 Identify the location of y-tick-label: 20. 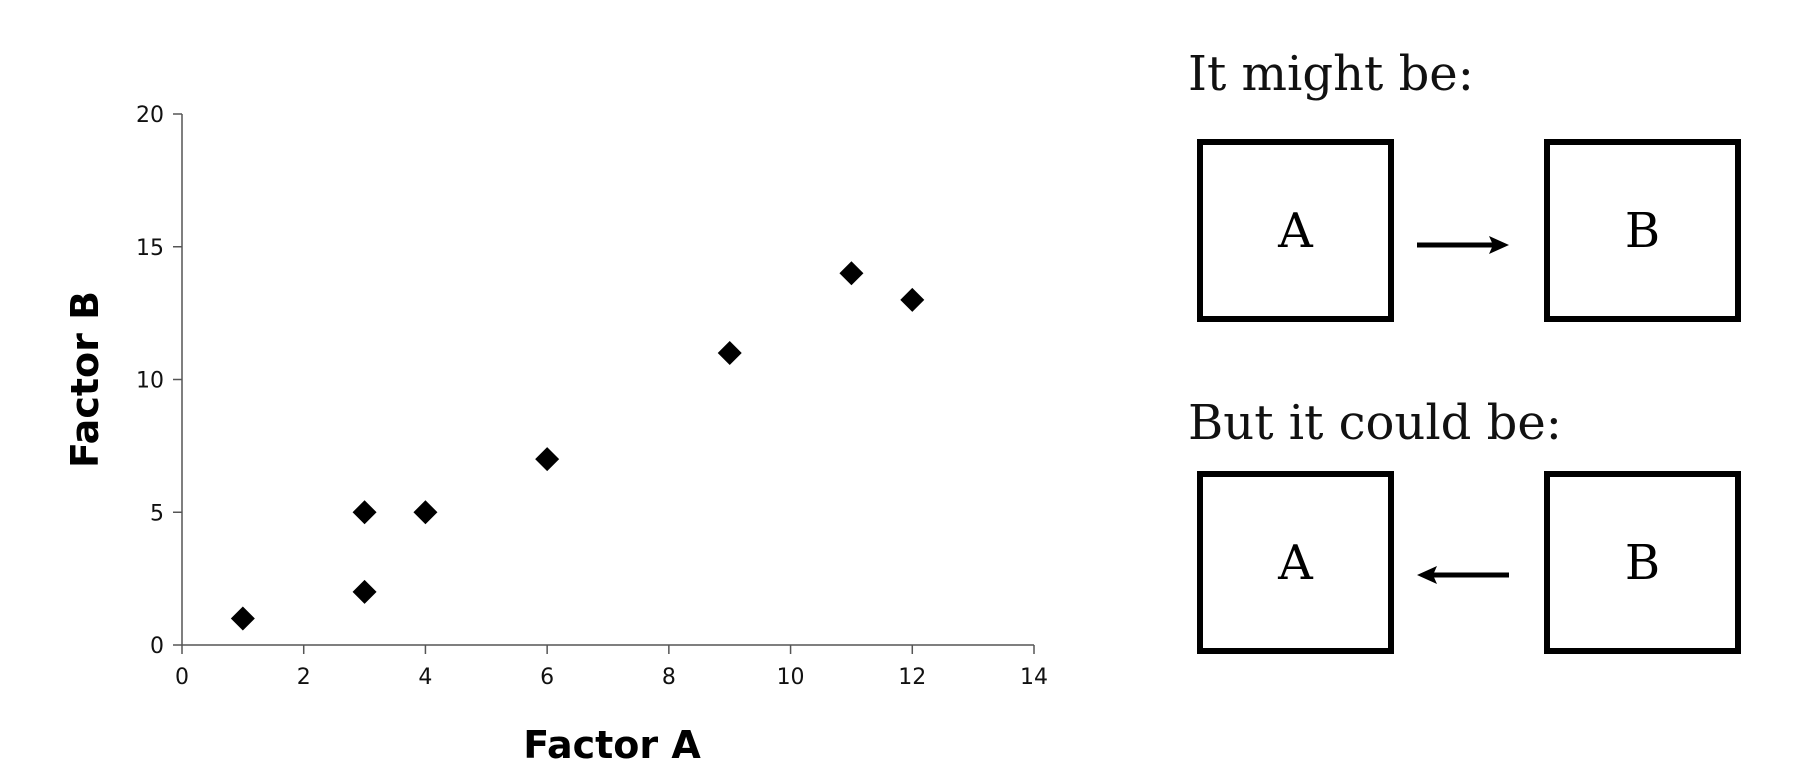
(150, 115).